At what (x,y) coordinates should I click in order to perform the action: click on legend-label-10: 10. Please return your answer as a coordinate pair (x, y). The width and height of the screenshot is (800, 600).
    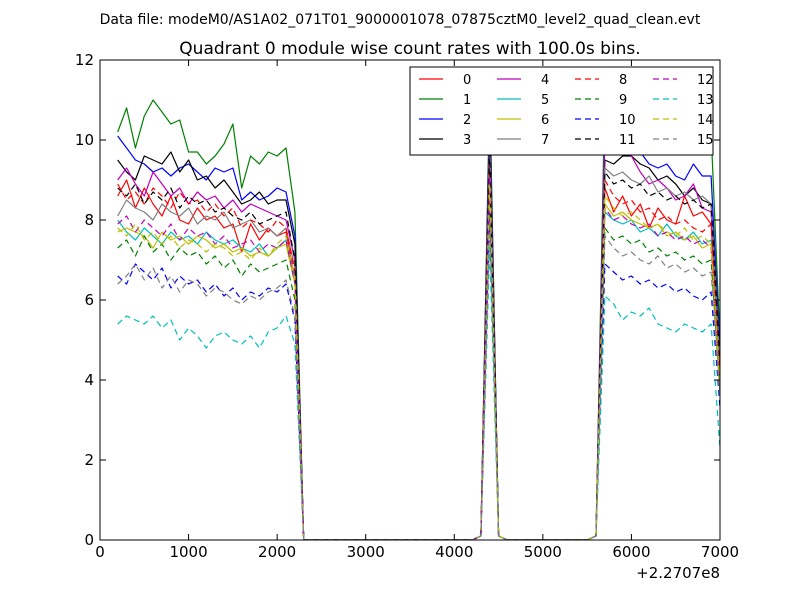
    Looking at the image, I should click on (627, 120).